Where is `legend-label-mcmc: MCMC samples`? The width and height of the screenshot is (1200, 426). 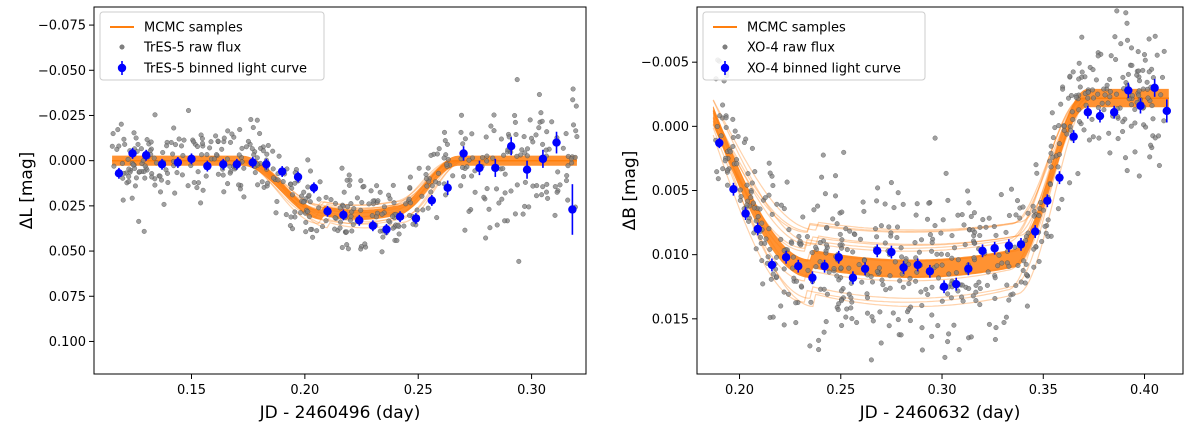 legend-label-mcmc: MCMC samples is located at coordinates (796, 28).